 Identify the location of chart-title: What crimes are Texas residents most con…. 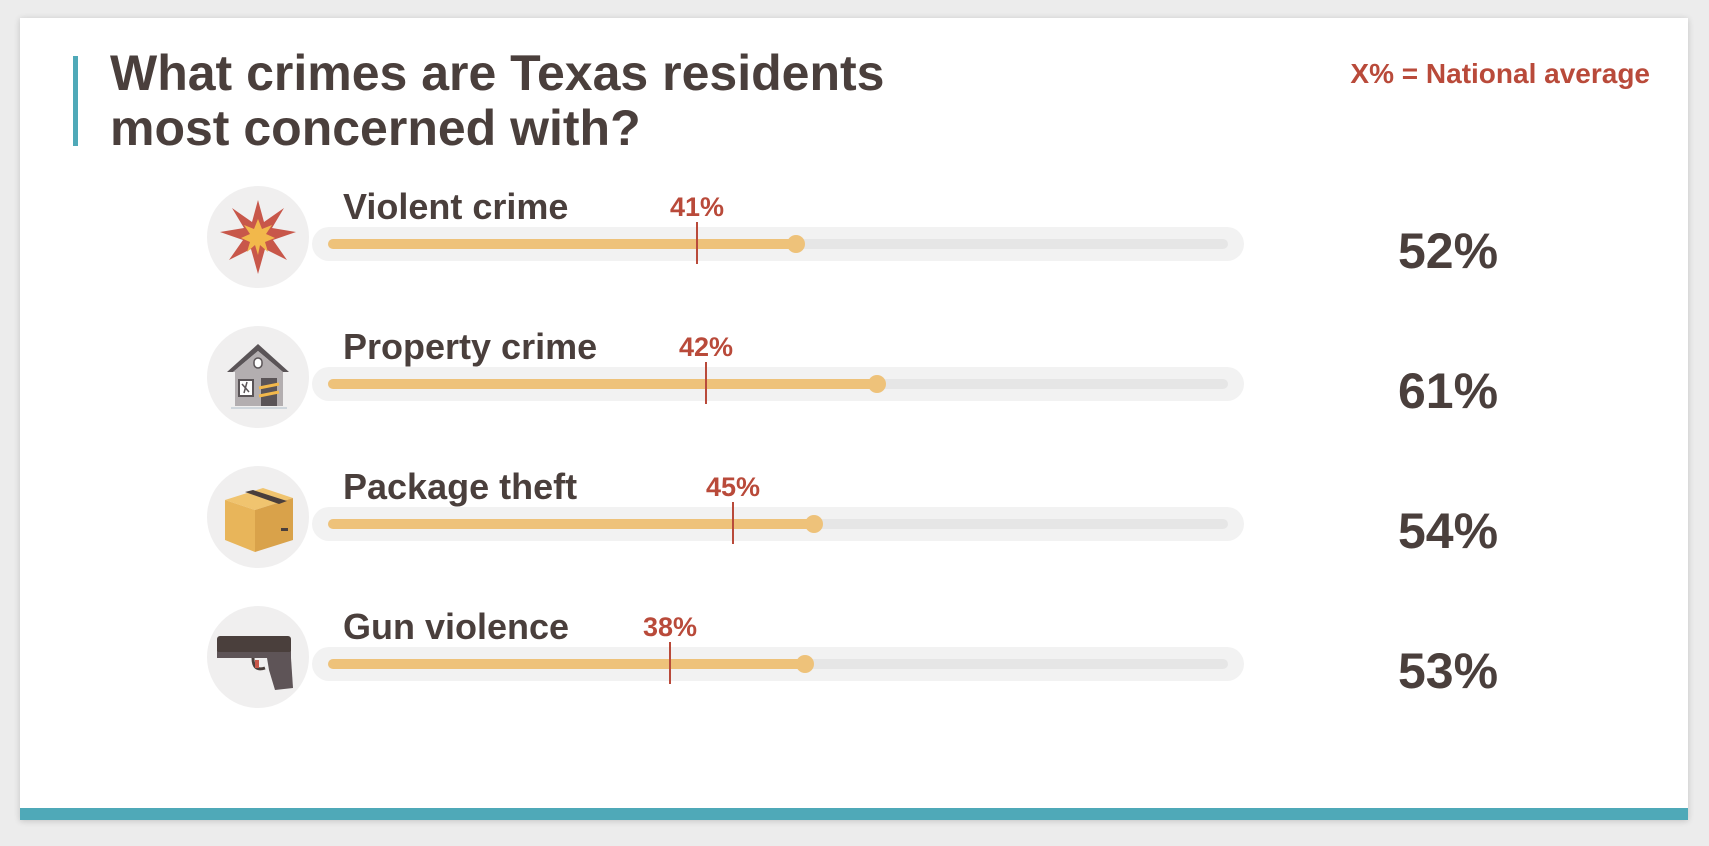
(497, 100).